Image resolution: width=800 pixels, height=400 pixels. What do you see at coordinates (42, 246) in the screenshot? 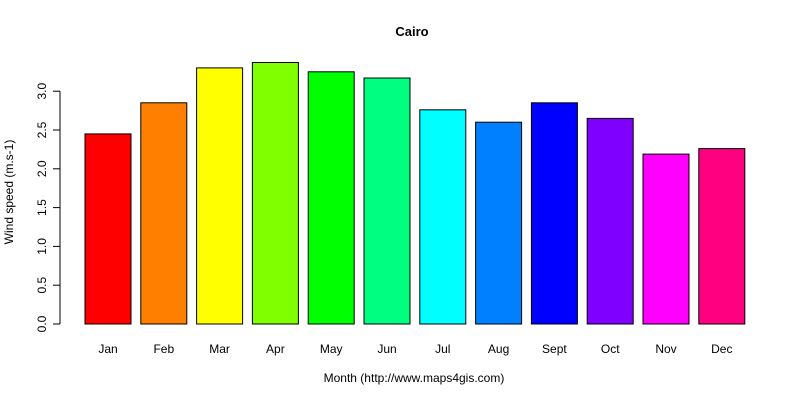
I see `y-tick-label: 1.0` at bounding box center [42, 246].